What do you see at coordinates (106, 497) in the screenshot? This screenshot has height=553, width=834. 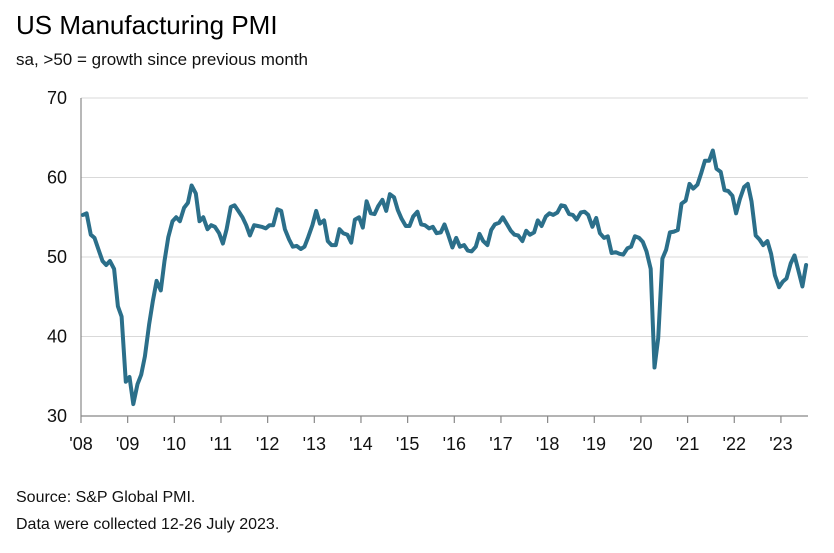 I see `source-note: Source: S&P Global PMI.` at bounding box center [106, 497].